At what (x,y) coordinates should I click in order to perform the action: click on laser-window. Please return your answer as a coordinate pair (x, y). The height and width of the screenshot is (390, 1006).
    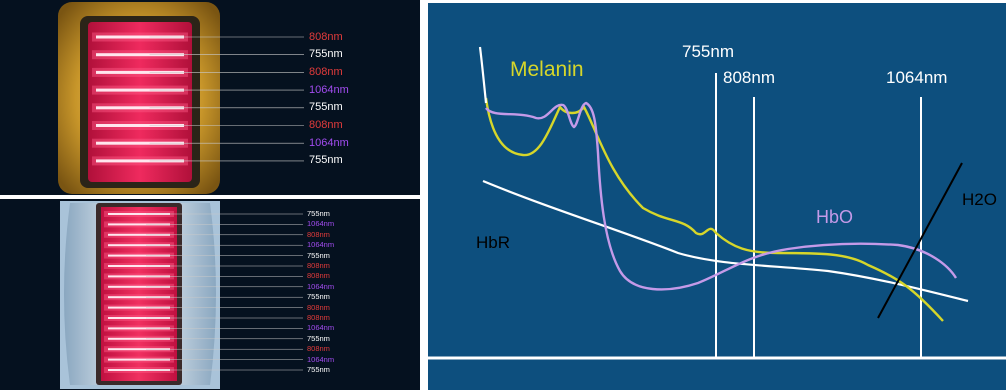
    Looking at the image, I should click on (139, 294).